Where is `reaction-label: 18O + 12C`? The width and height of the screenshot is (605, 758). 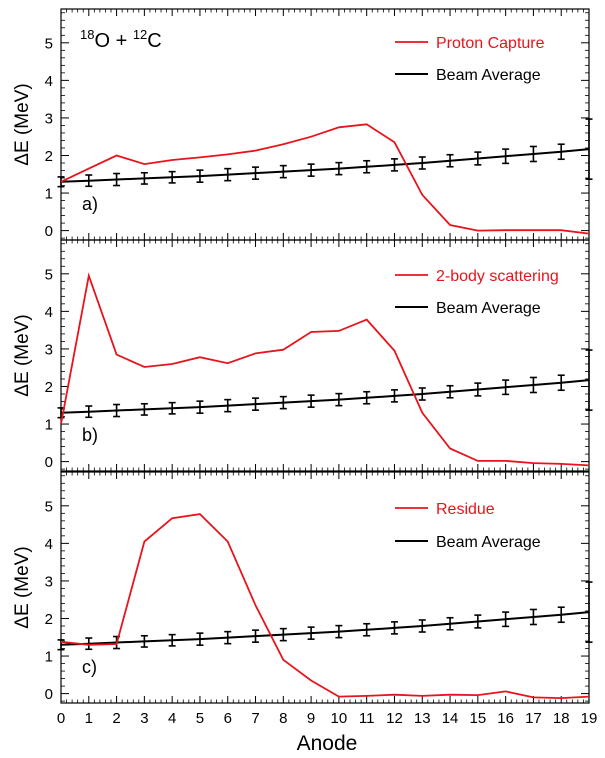 reaction-label: 18O + 12C is located at coordinates (121, 39).